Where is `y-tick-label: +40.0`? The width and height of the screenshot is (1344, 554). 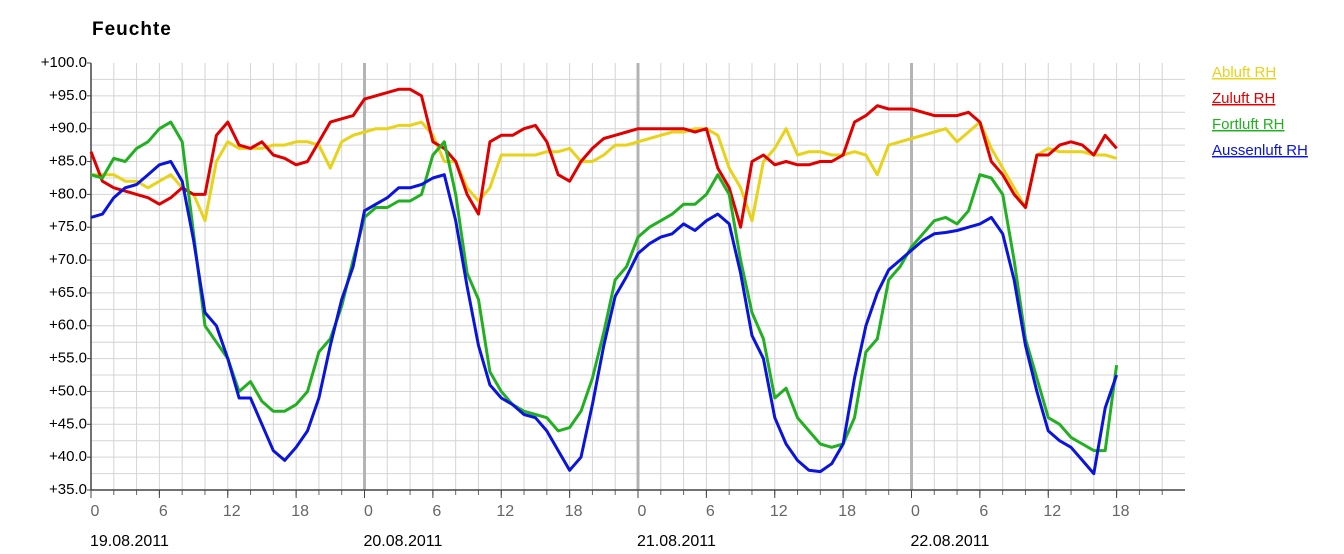 y-tick-label: +40.0 is located at coordinates (68, 456).